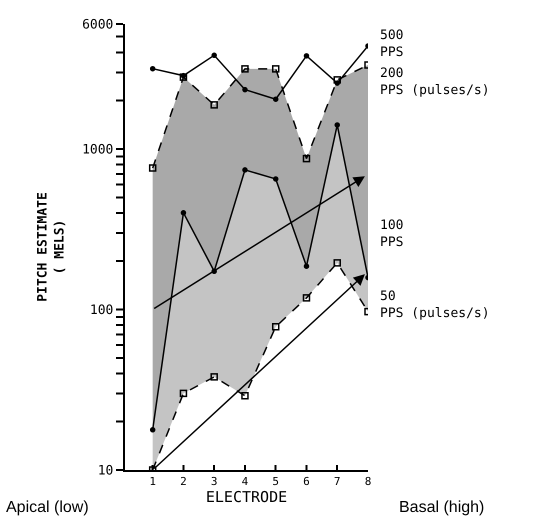 Image resolution: width=545 pixels, height=520 pixels. Describe the element at coordinates (276, 481) in the screenshot. I see `x-tick-label: 5` at that location.